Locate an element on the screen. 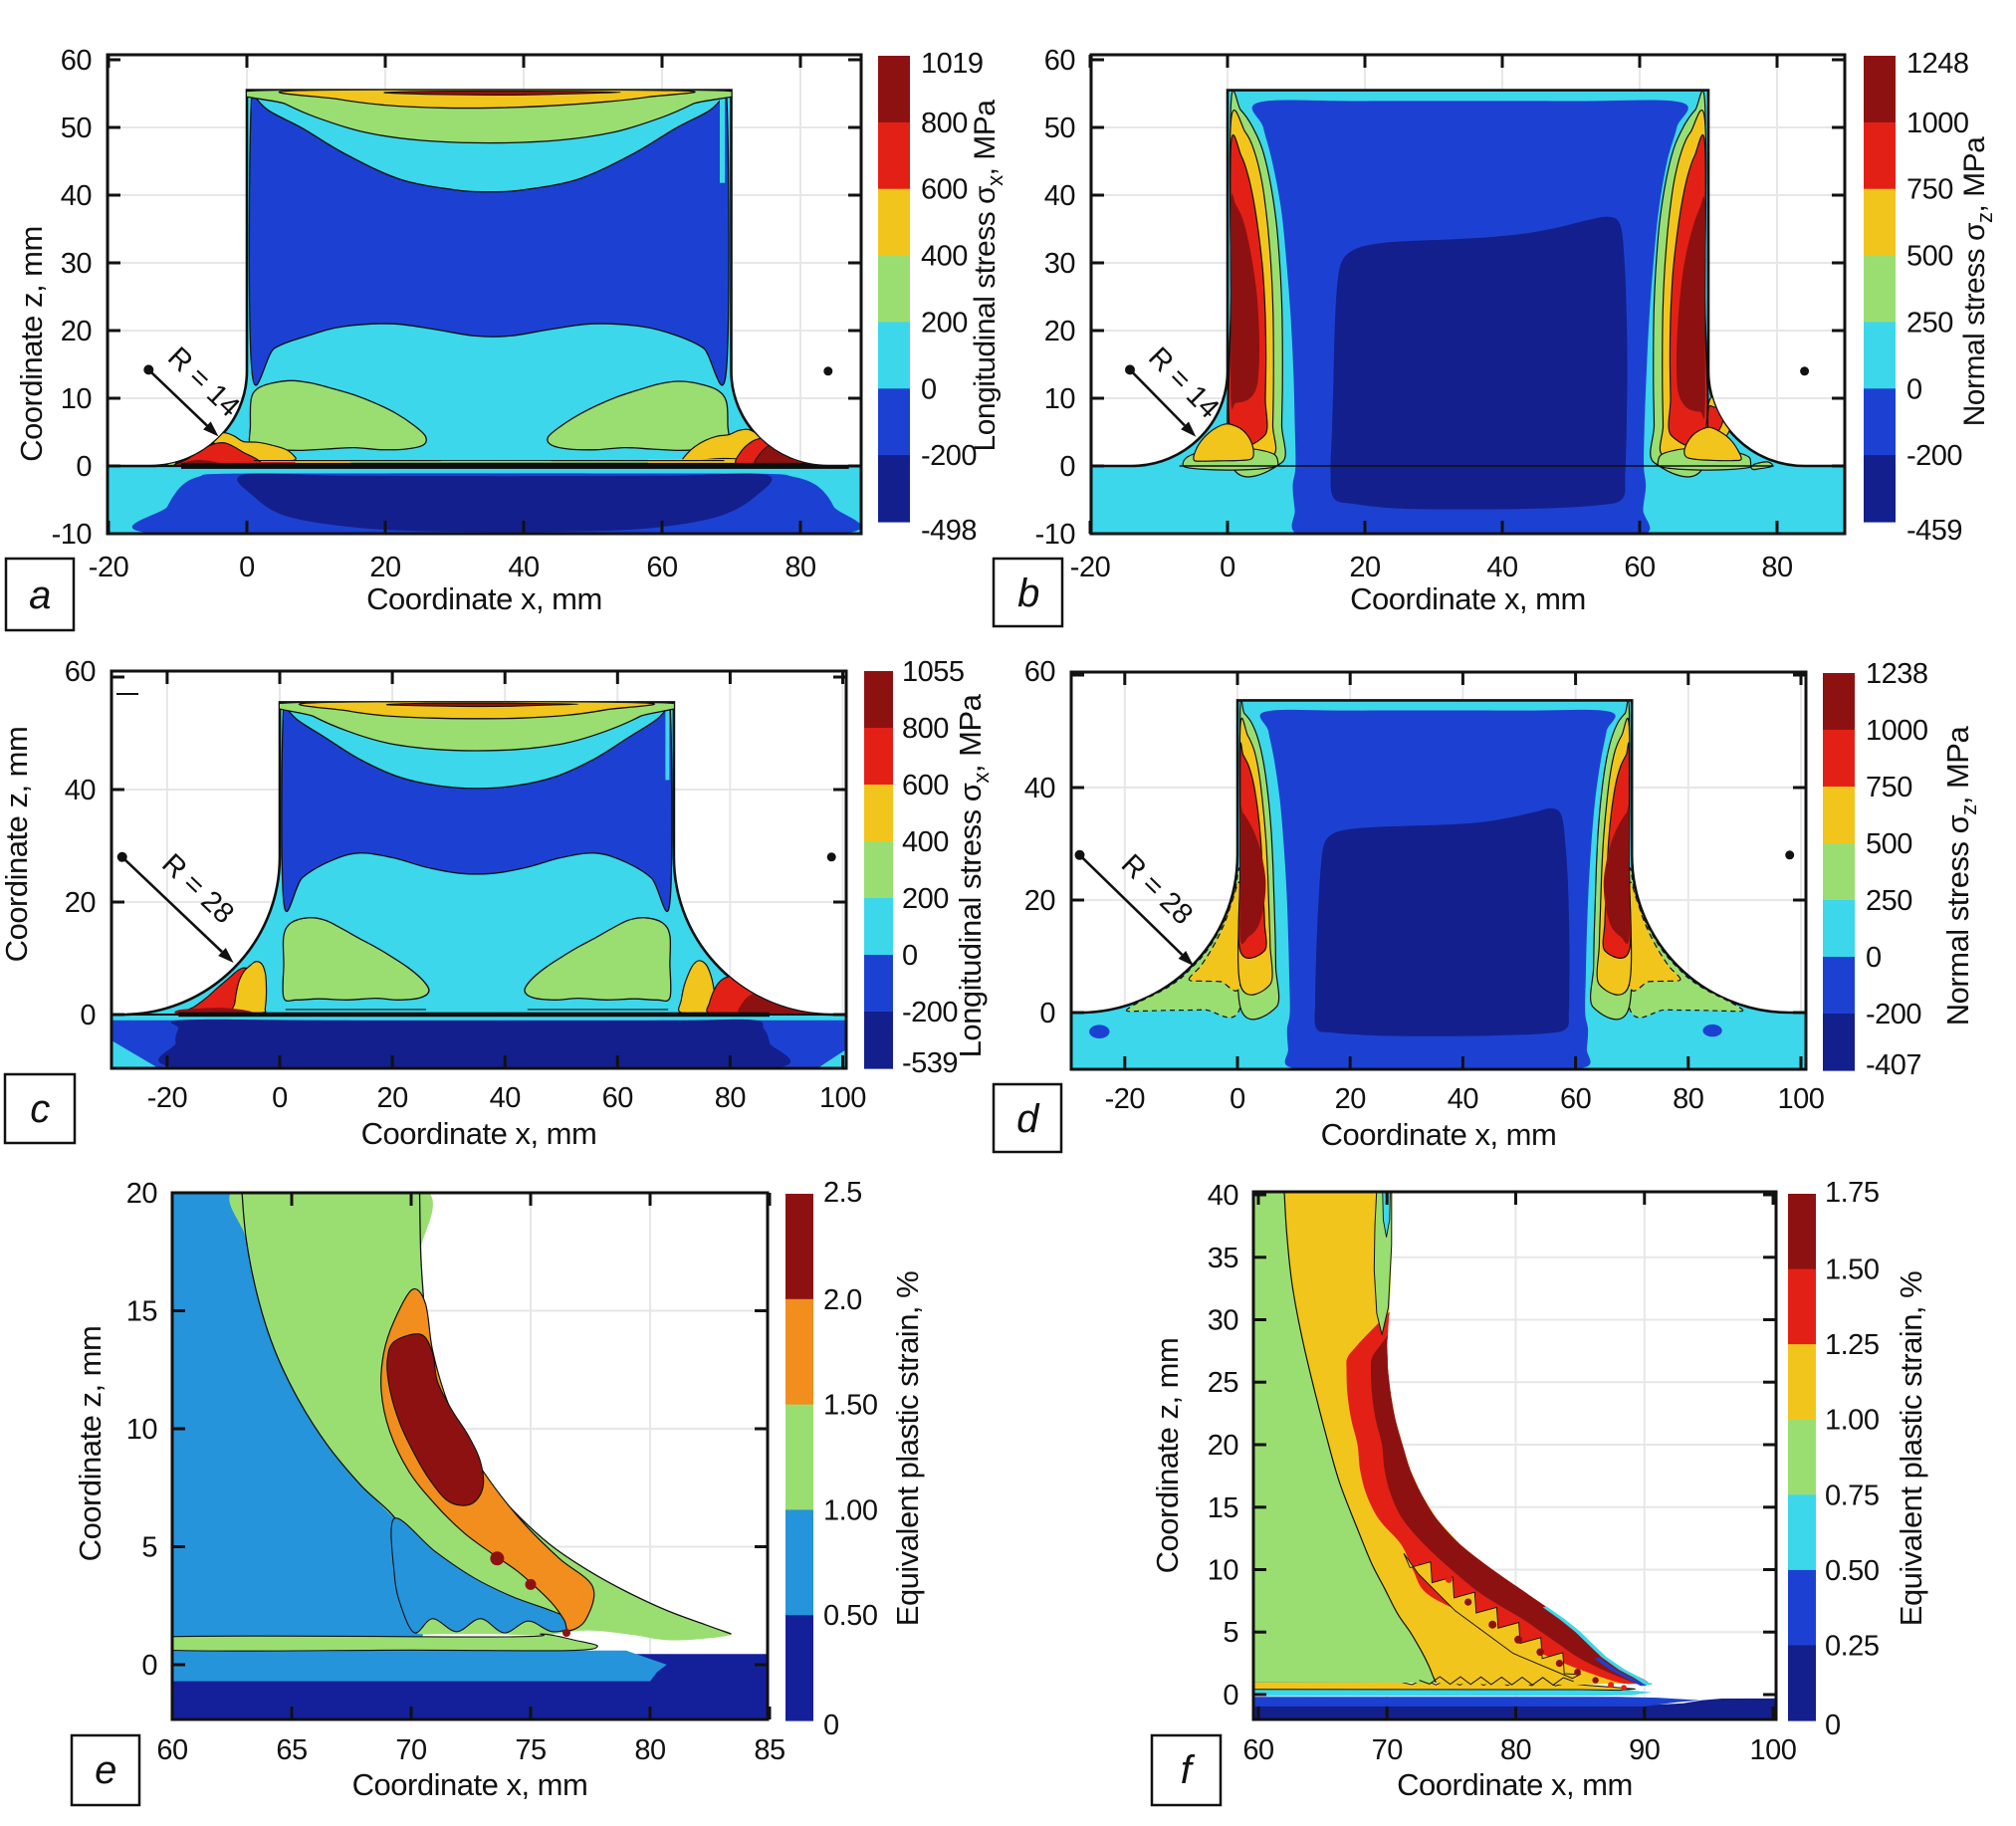  svg-text: -10 is located at coordinates (72, 535).